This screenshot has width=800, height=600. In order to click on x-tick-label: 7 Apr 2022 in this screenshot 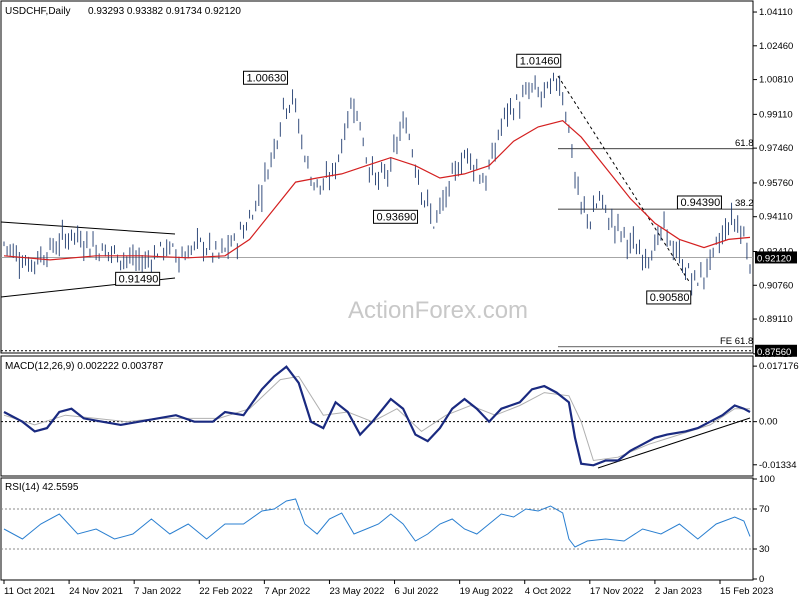, I will do `click(287, 591)`.